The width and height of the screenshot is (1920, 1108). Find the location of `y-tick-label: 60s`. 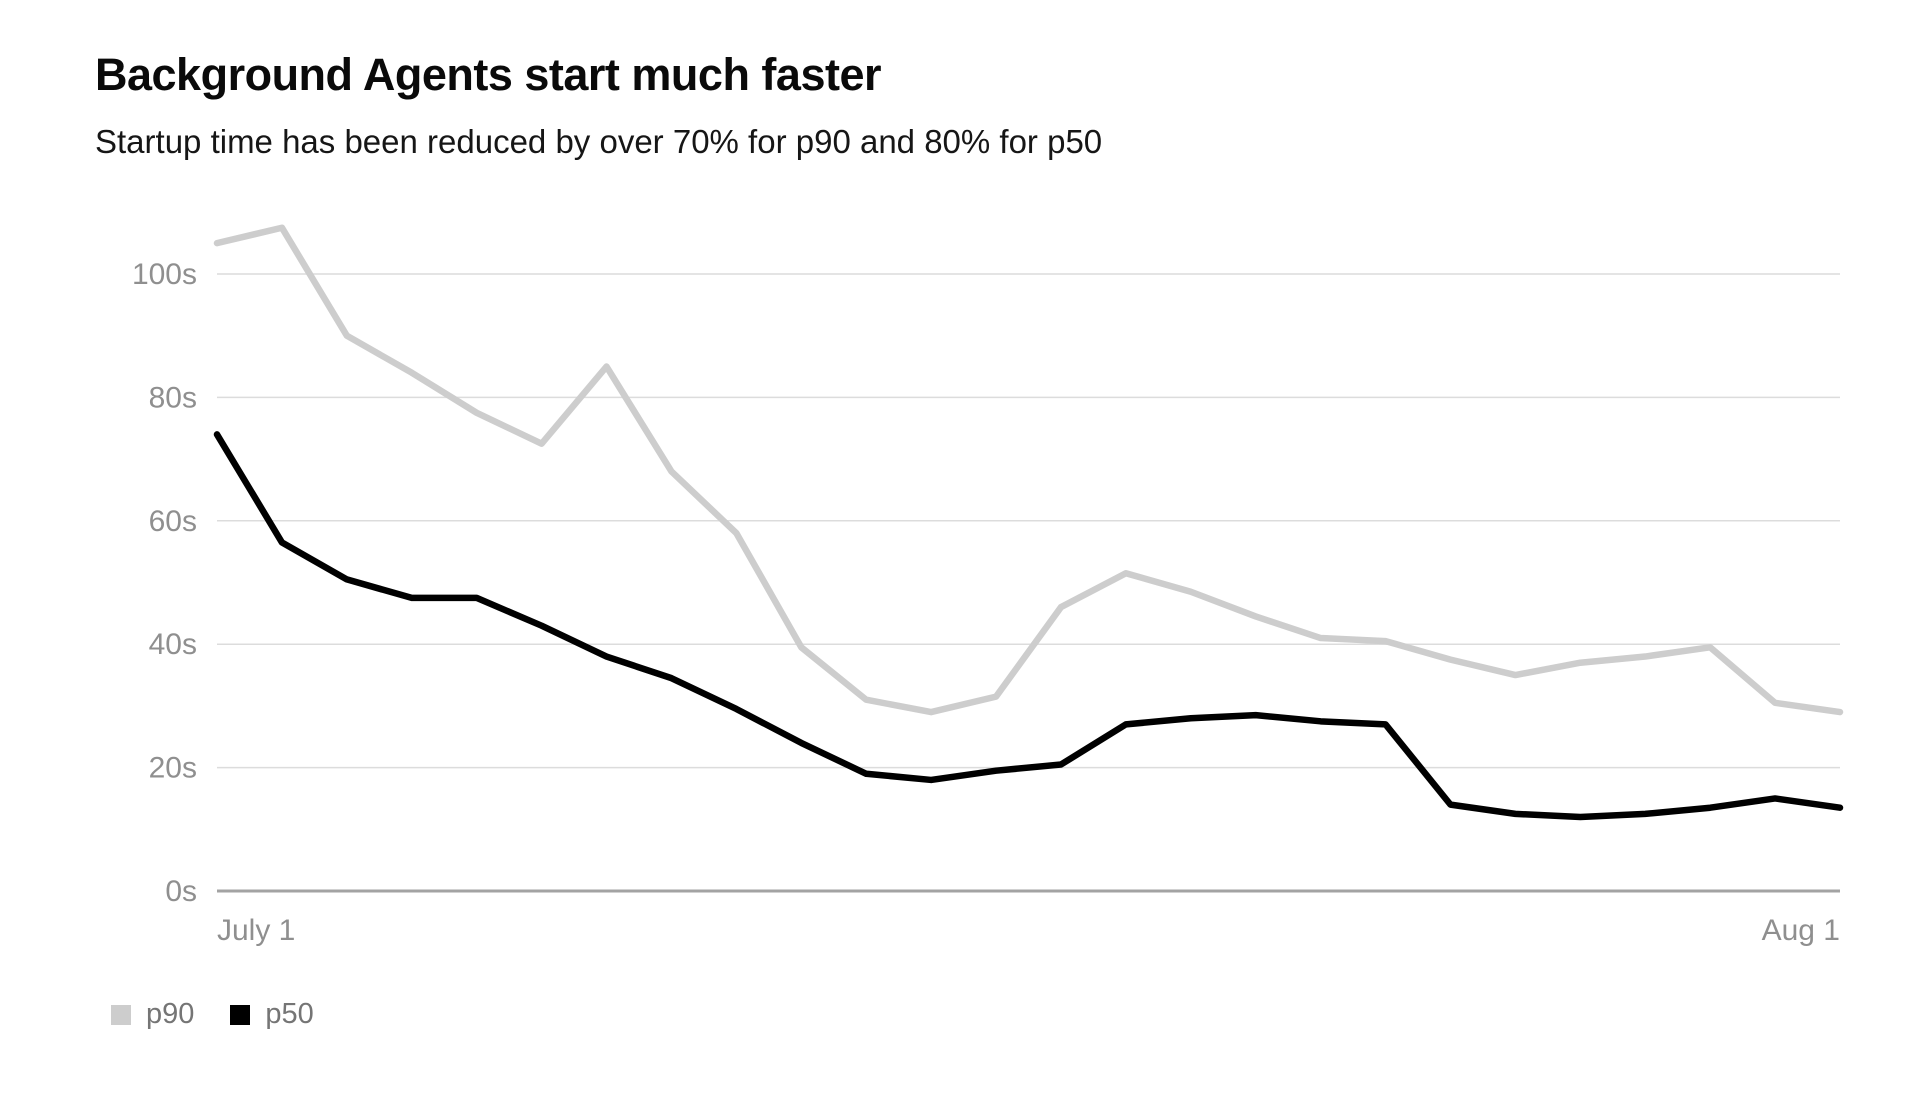

y-tick-label: 60s is located at coordinates (173, 521).